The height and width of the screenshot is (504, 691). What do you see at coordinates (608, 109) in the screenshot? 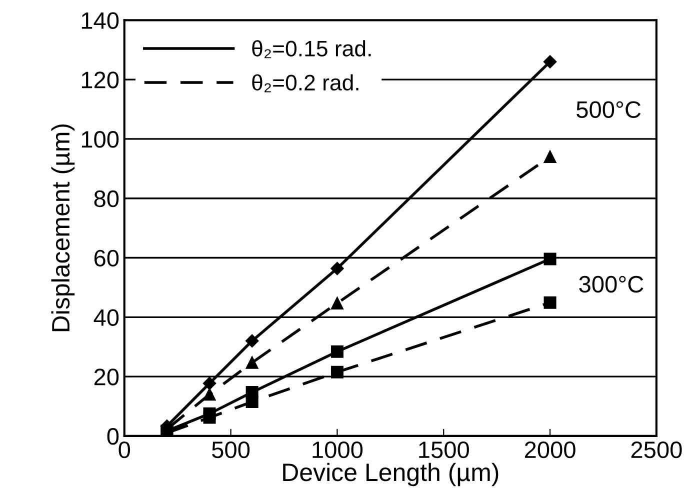
I see `annotation: 500°C` at bounding box center [608, 109].